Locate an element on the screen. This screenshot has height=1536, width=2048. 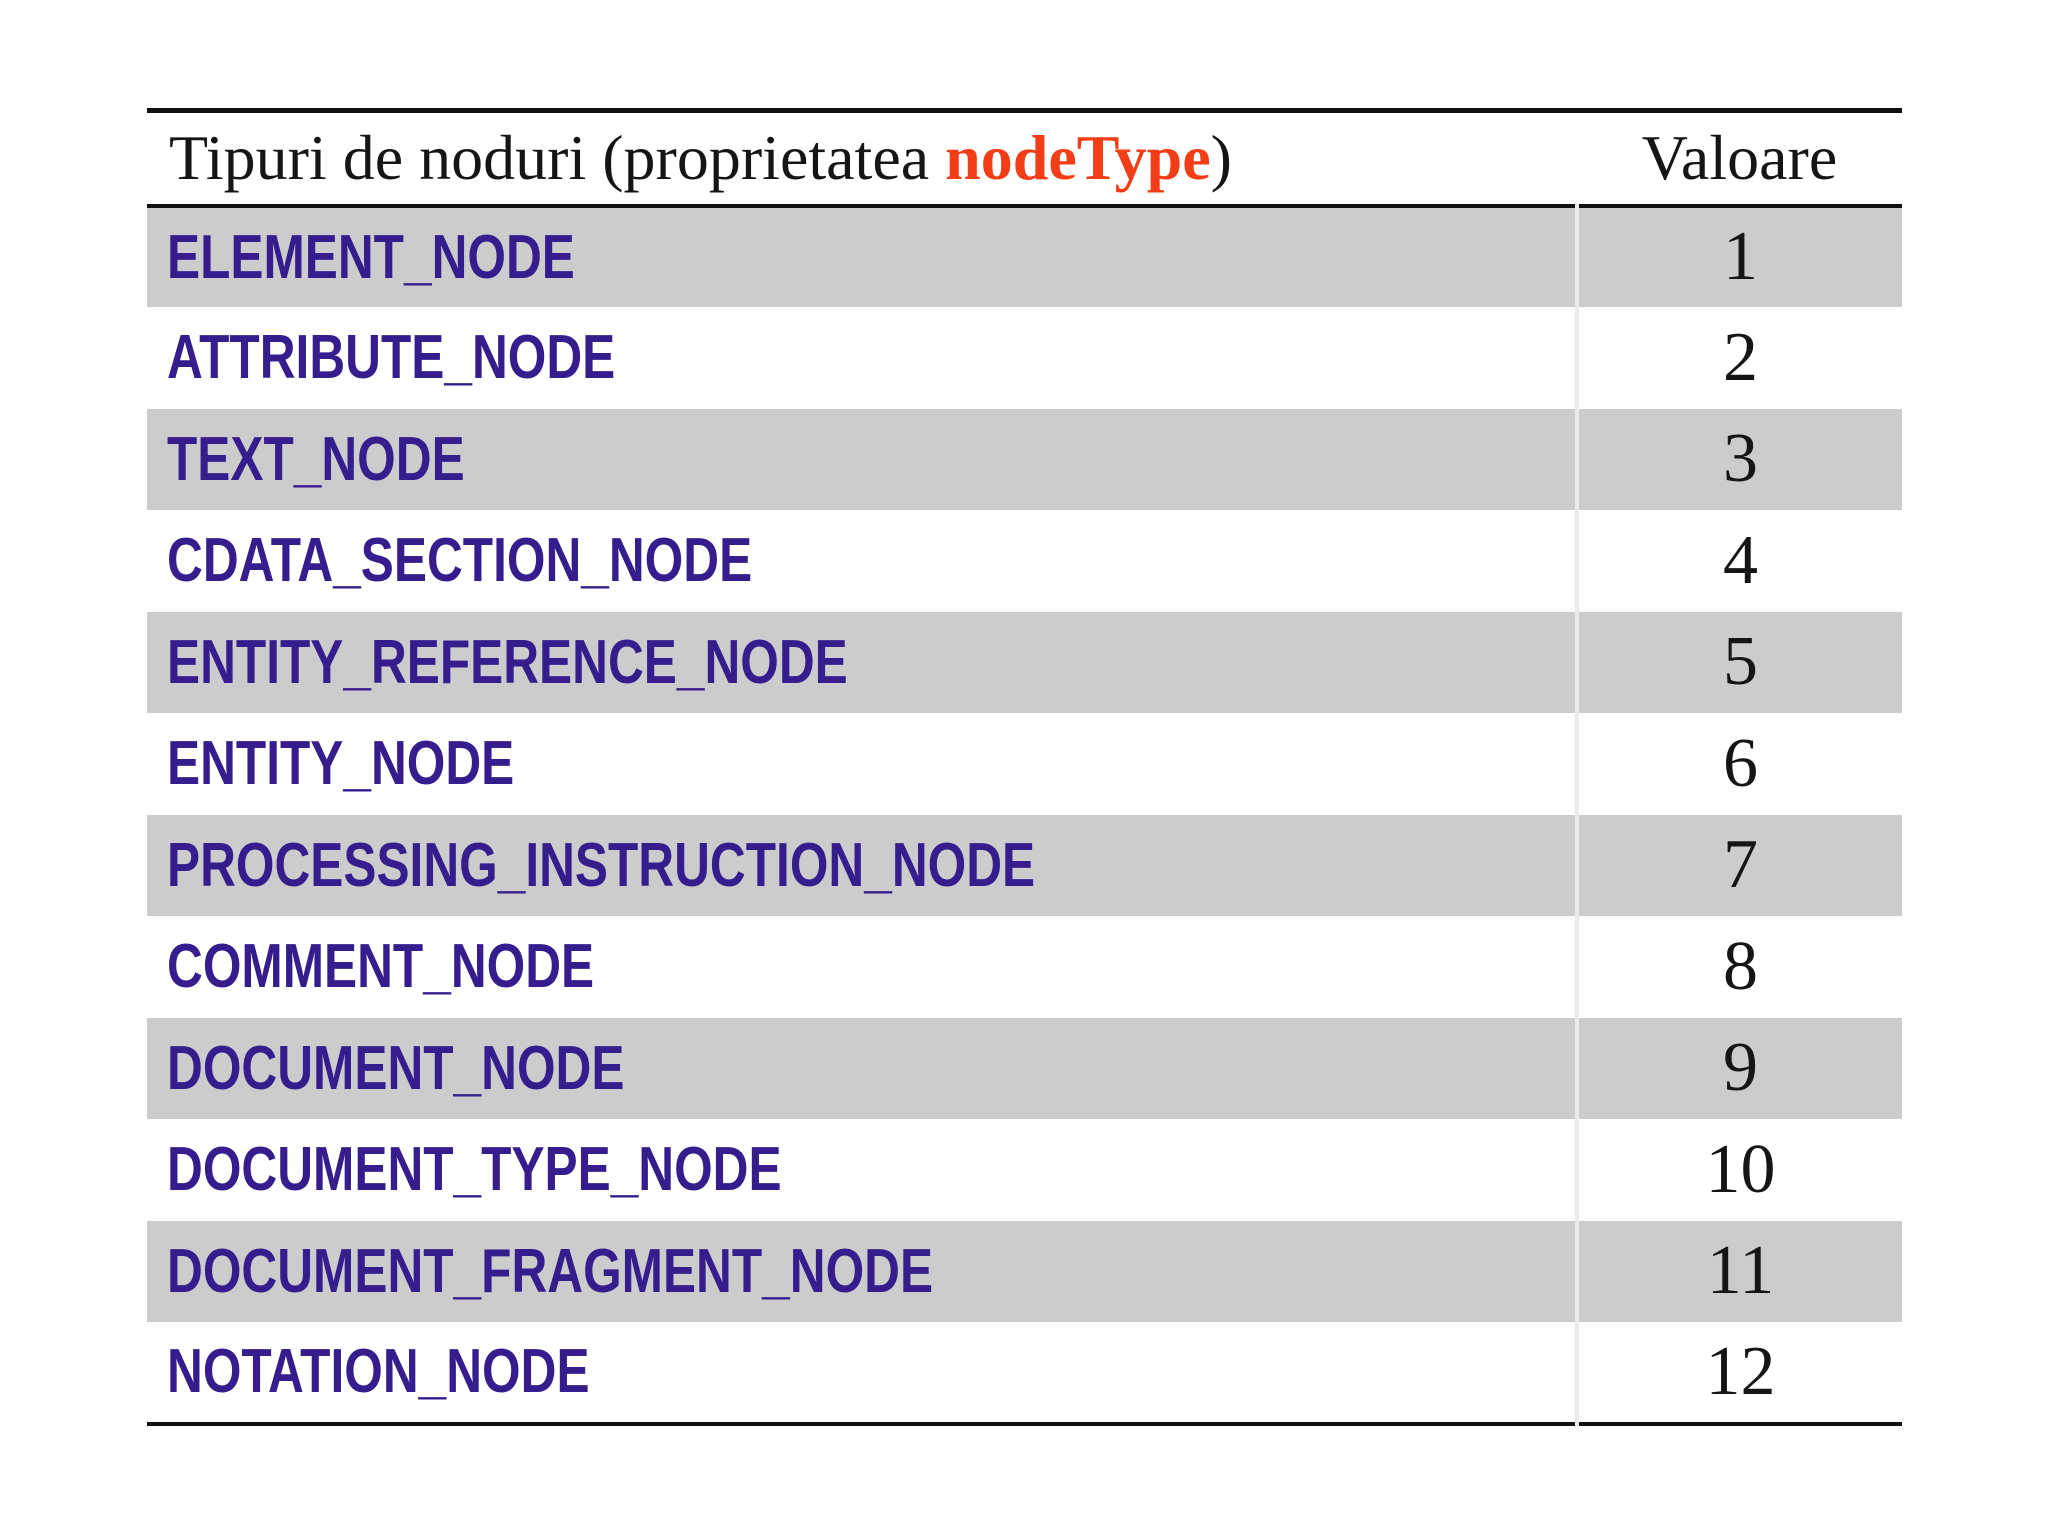
value-cell: 9 is located at coordinates (1738, 1068).